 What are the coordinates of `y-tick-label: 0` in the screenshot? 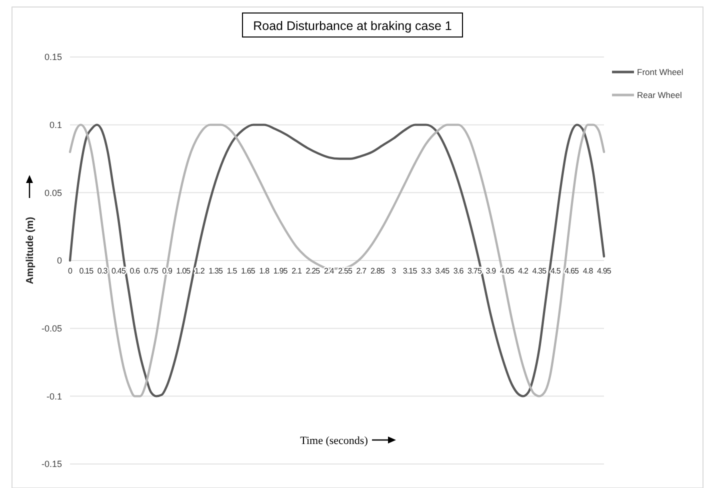 It's located at (59, 261).